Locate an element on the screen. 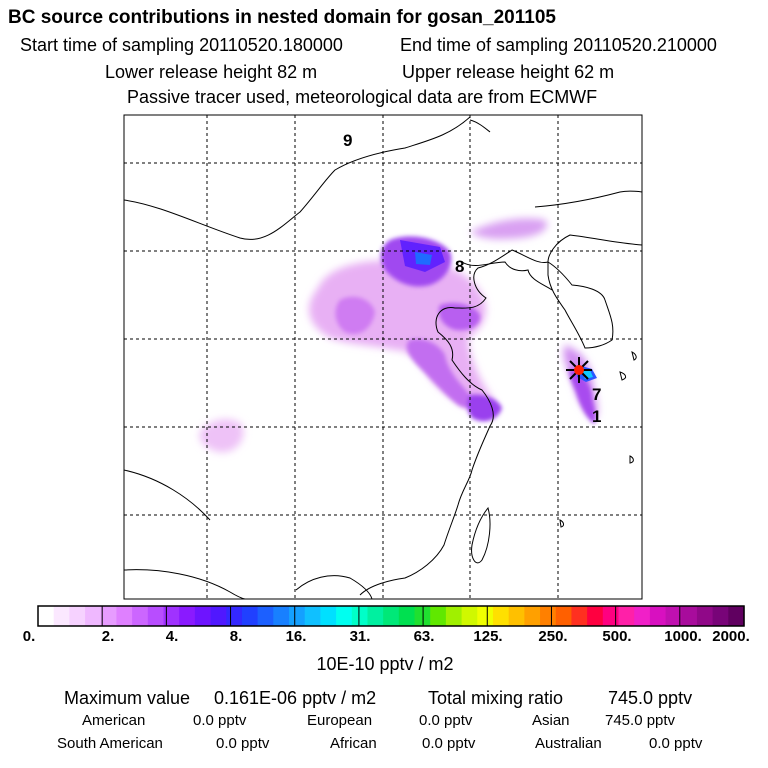 The image size is (768, 768). colorbar-label-10: 1000. is located at coordinates (683, 636).